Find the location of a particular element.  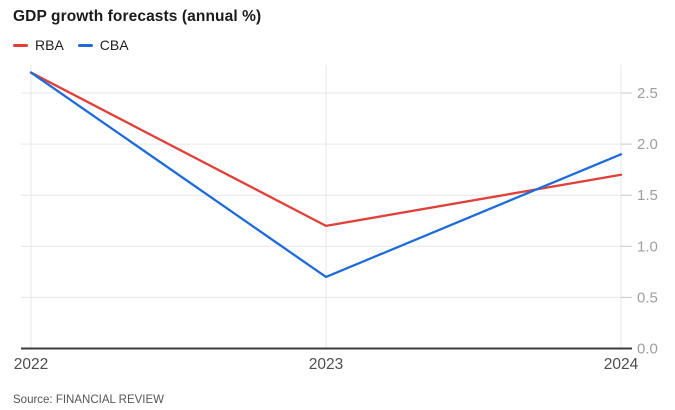

y-tick-label: 2.5 is located at coordinates (647, 93).